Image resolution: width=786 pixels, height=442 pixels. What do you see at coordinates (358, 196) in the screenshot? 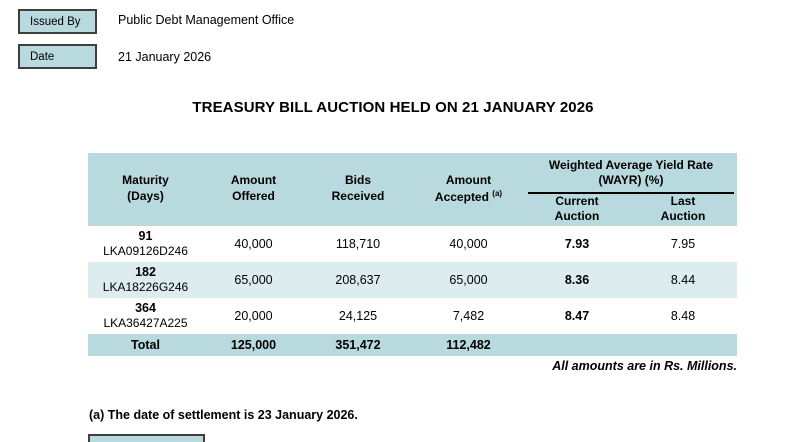
I see `header-bids-line2: Received` at bounding box center [358, 196].